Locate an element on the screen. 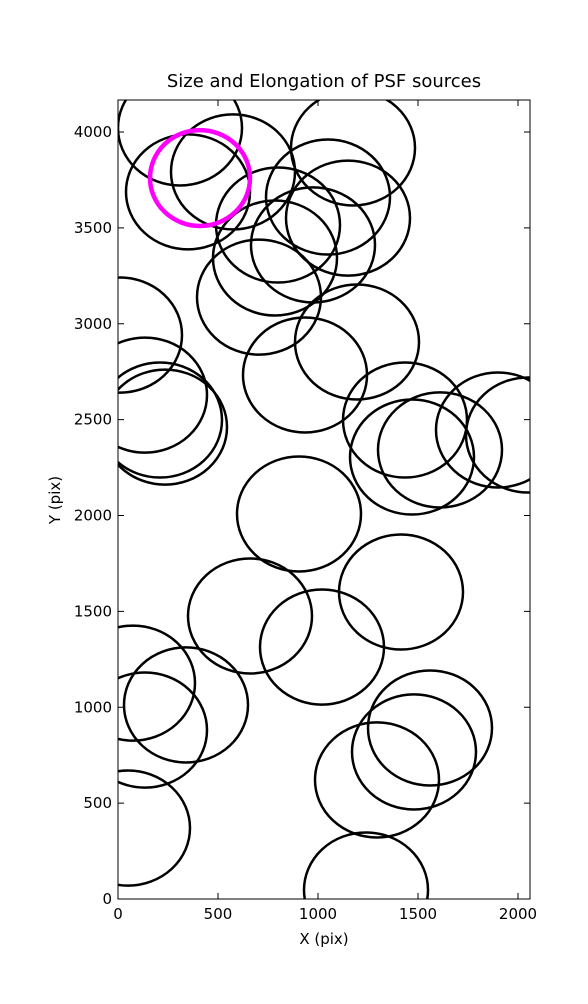  chart-title: Size and Elongation of PSF sources is located at coordinates (324, 81).